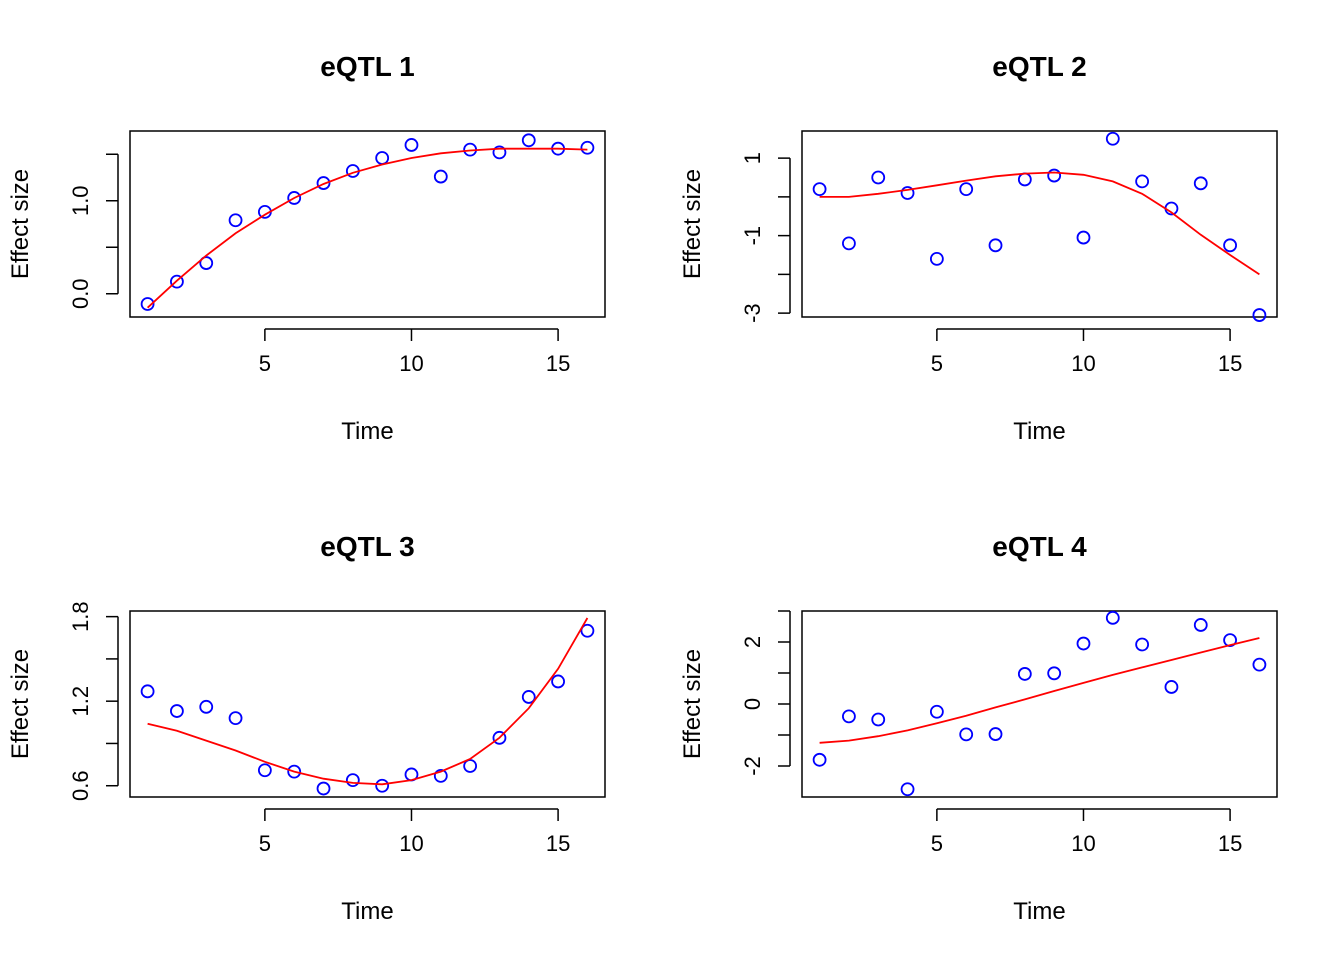 This screenshot has height=960, width=1344. What do you see at coordinates (752, 642) in the screenshot?
I see `y-tick-label: 2` at bounding box center [752, 642].